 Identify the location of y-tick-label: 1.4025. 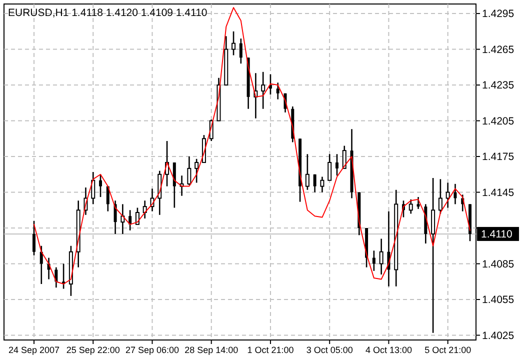
(498, 336).